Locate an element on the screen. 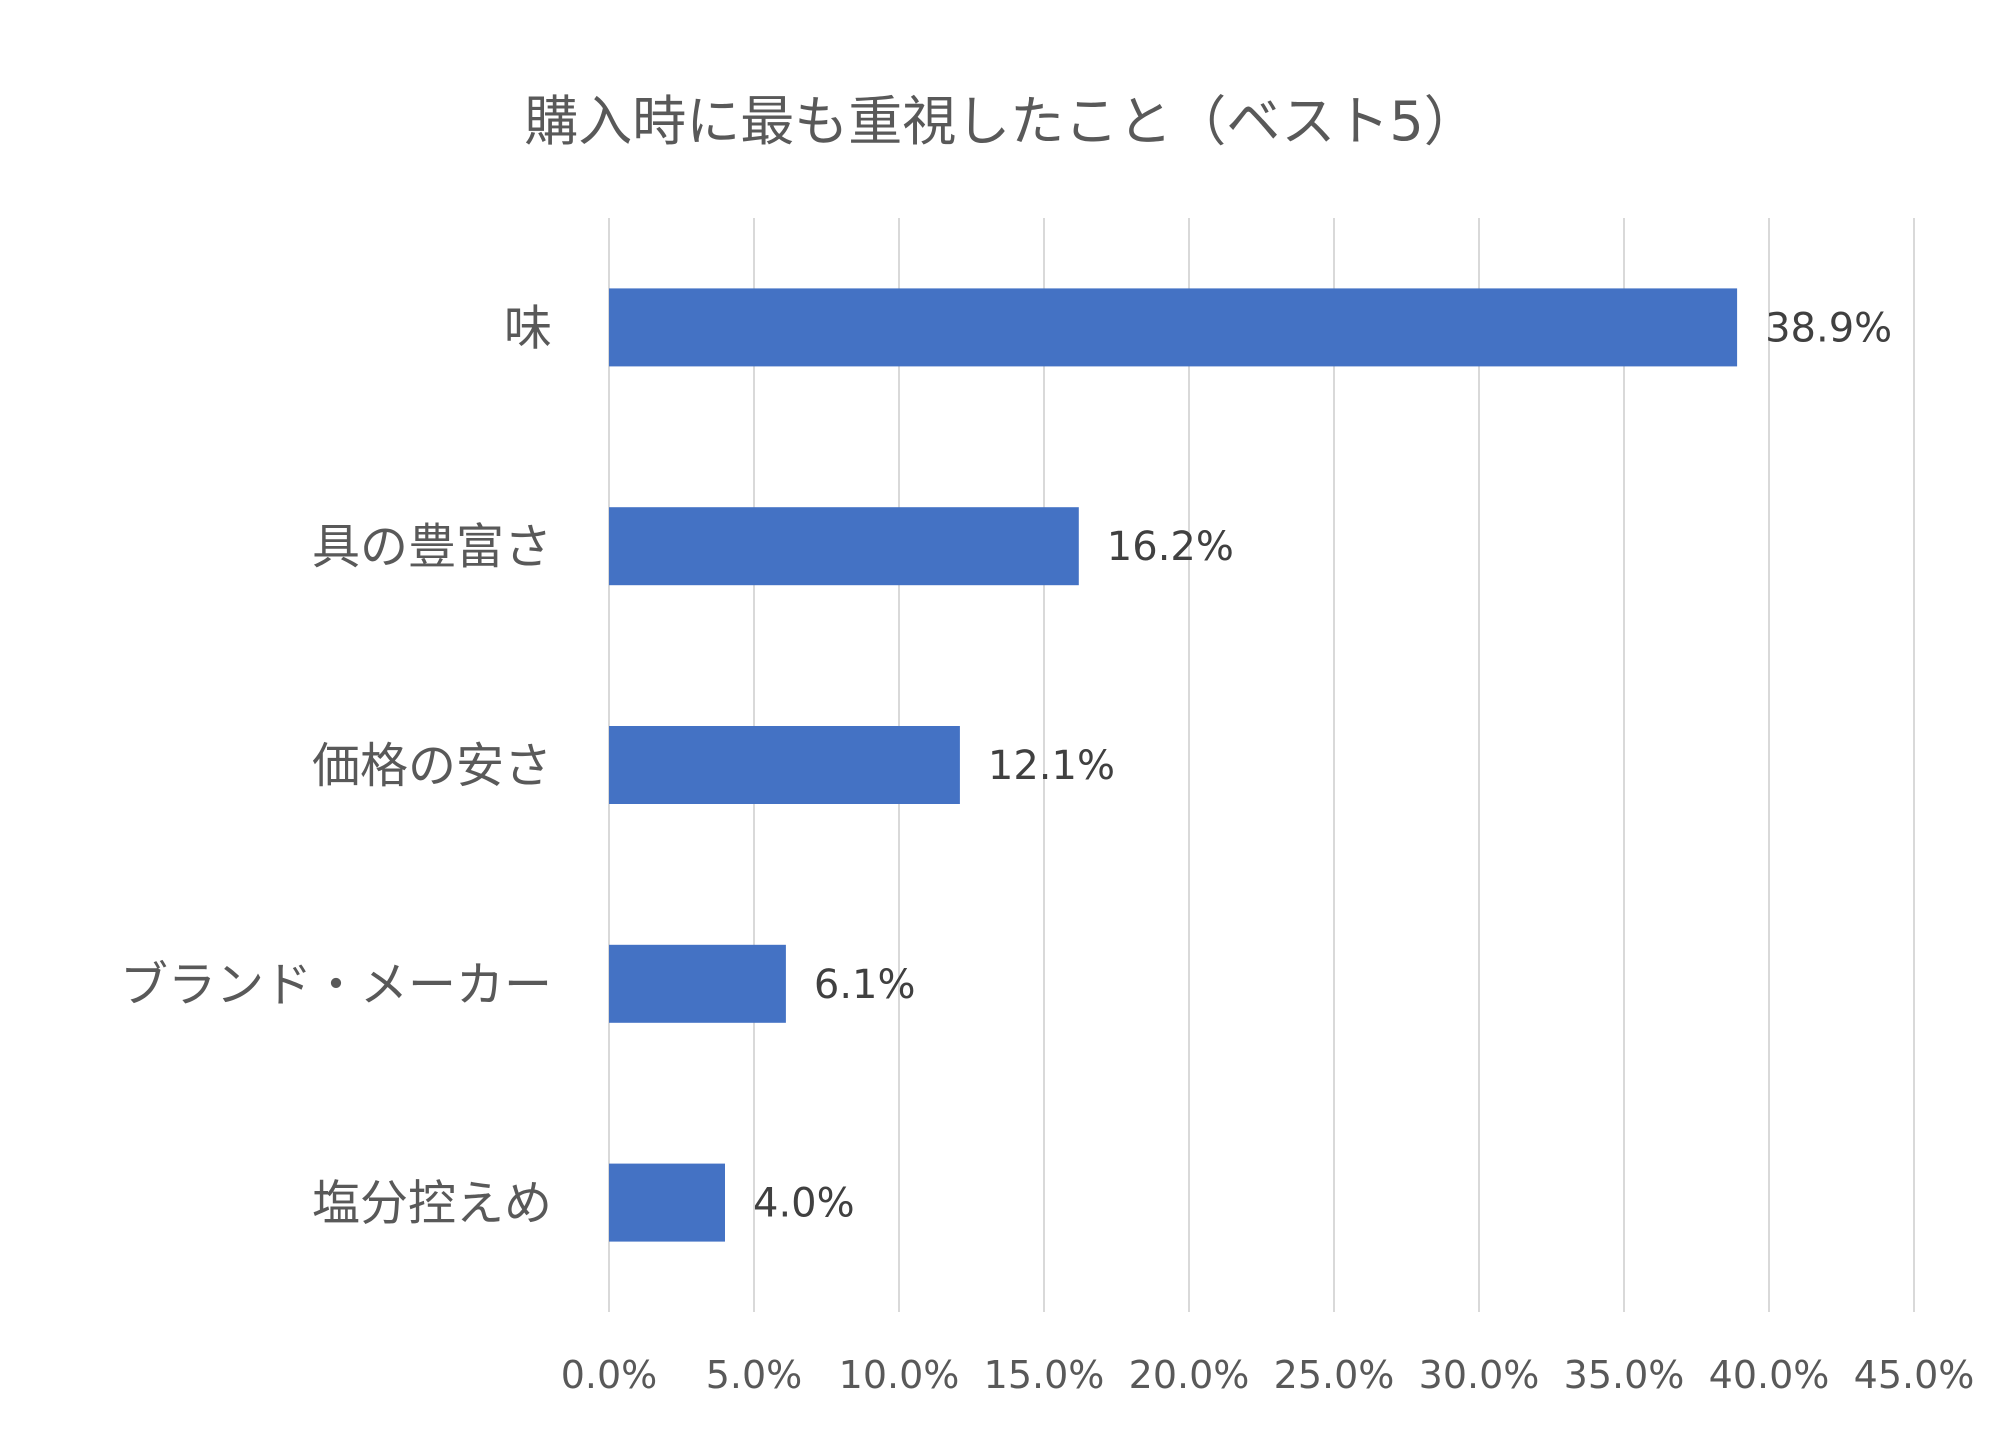 This screenshot has height=1452, width=2002. x-tick-label: 20.0% is located at coordinates (1189, 1375).